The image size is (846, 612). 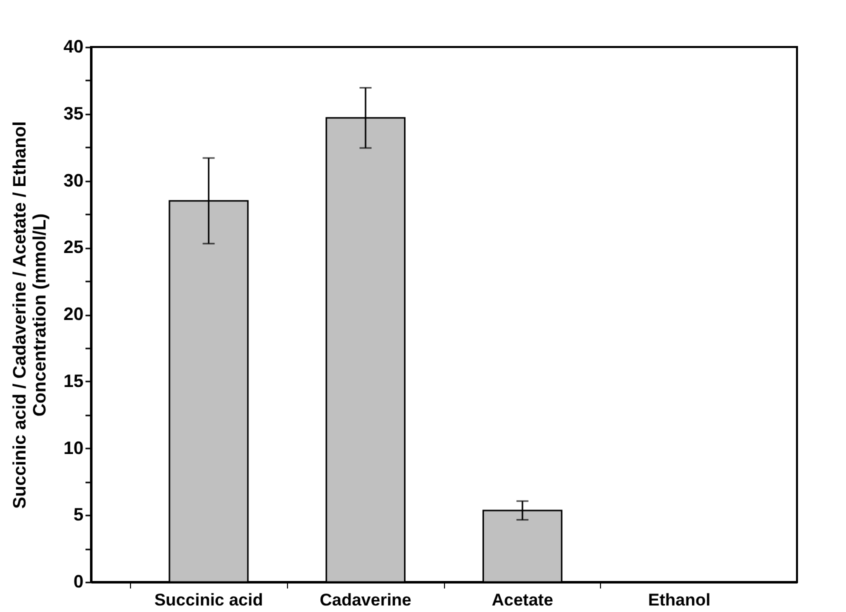 What do you see at coordinates (73, 380) in the screenshot?
I see `y-tick-label: 15` at bounding box center [73, 380].